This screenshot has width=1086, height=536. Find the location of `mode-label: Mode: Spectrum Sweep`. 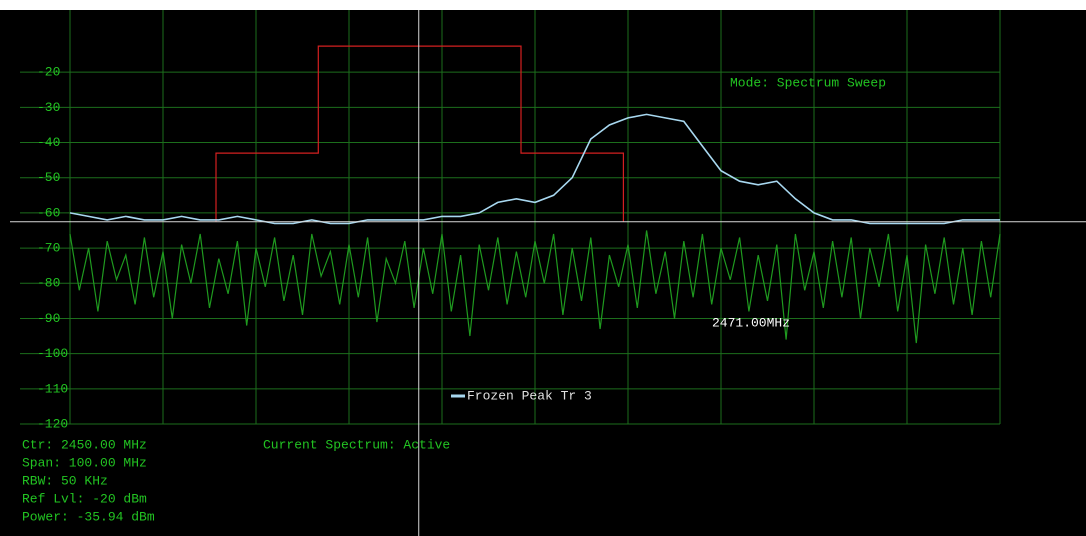

mode-label: Mode: Spectrum Sweep is located at coordinates (808, 82).